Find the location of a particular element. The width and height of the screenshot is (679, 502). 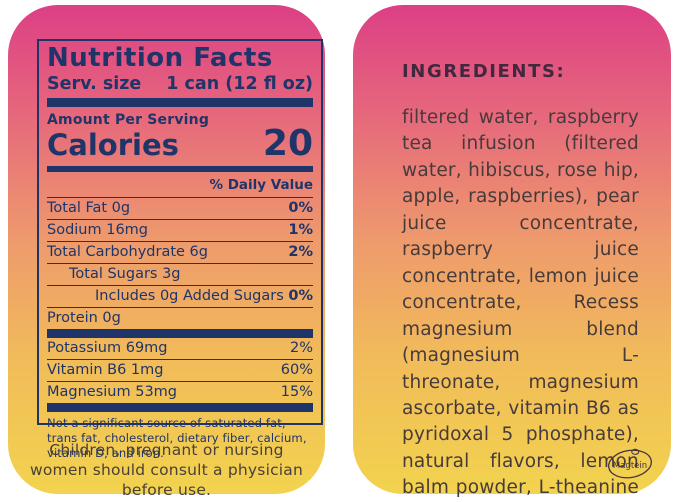

nutrition-facts-title: Nutrition Facts is located at coordinates (160, 58).